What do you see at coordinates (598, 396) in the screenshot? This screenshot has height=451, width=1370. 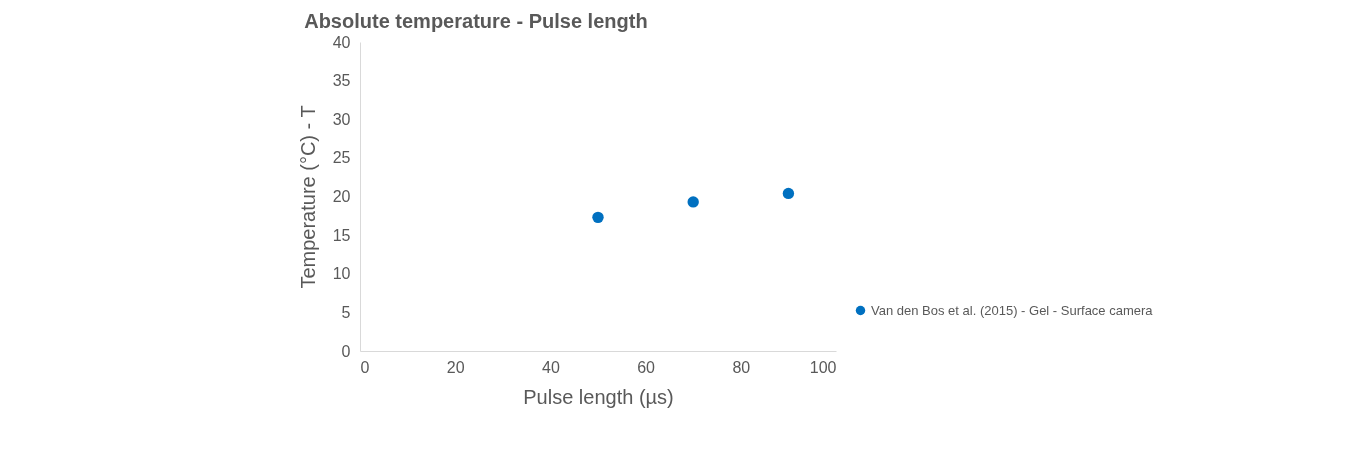 I see `x-axis-title: Pulse length (µs)` at bounding box center [598, 396].